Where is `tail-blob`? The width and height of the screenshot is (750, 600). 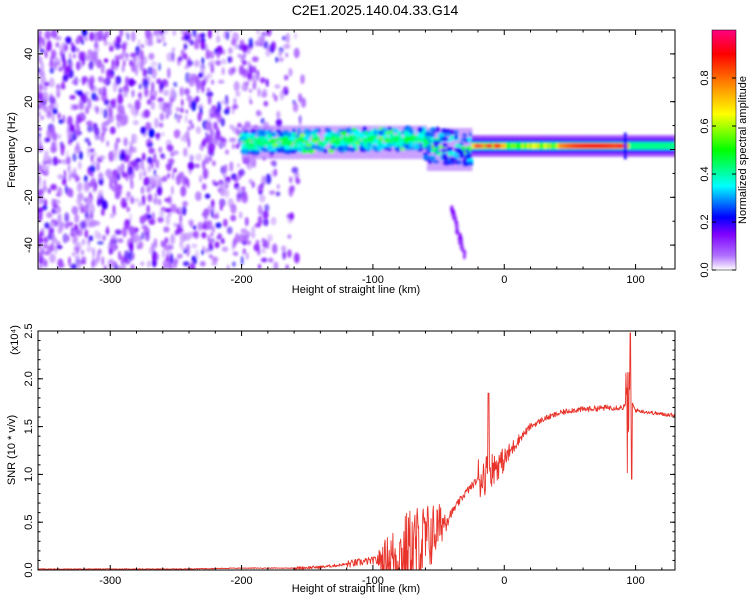
tail-blob is located at coordinates (457, 231).